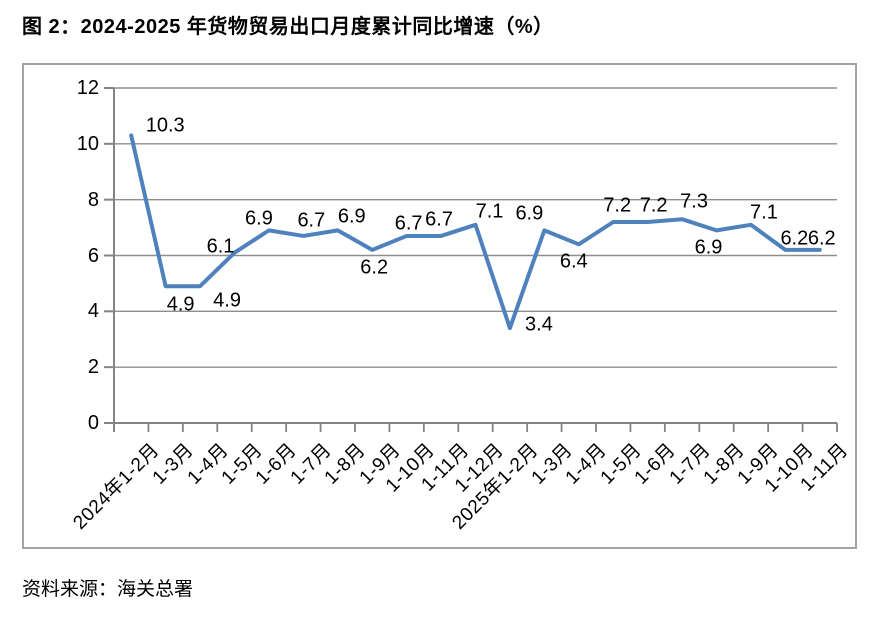 The image size is (885, 627). Describe the element at coordinates (87, 143) in the screenshot. I see `y-tick-label: 10` at that location.